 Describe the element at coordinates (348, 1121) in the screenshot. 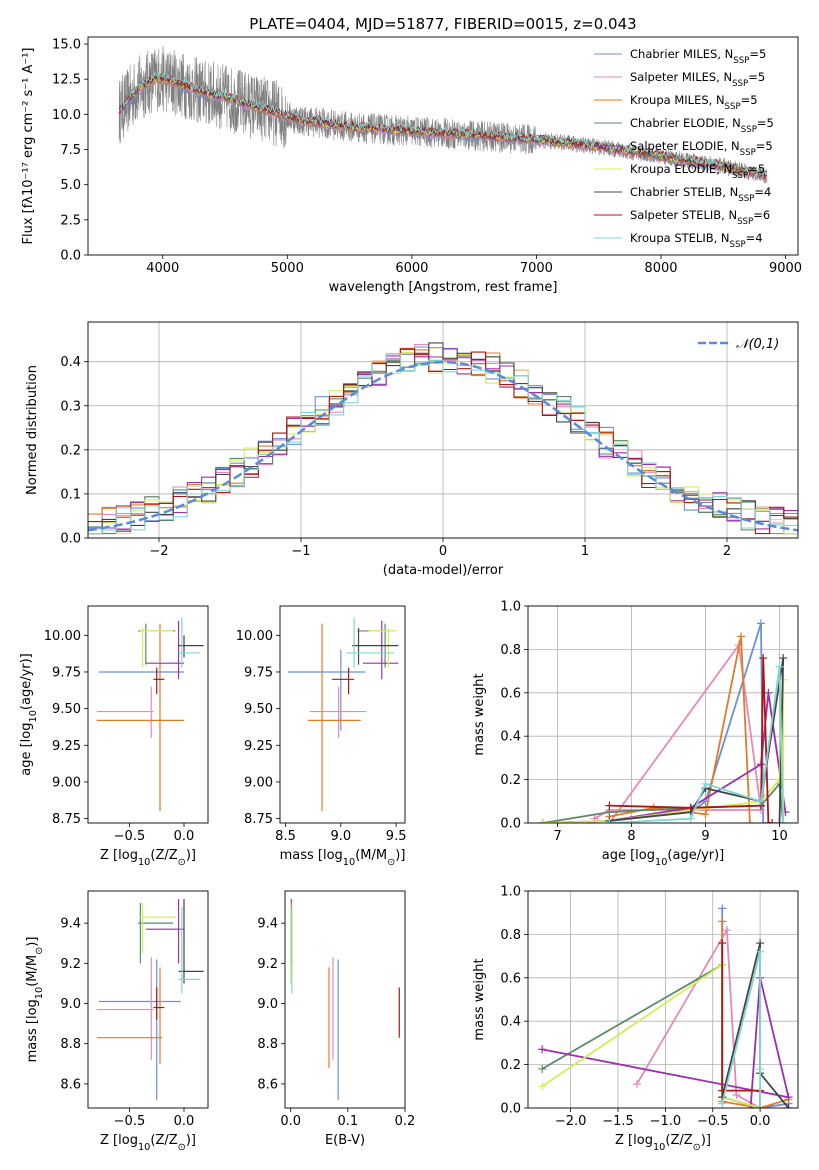

I see `x-tick-label: 0.1` at that location.